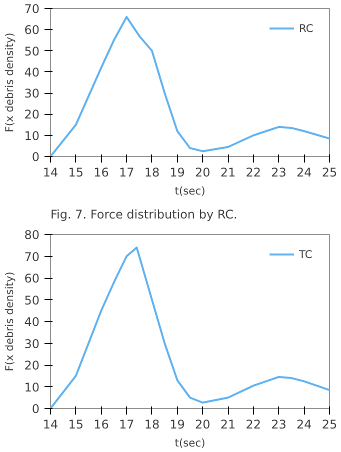 This screenshot has height=452, width=341. What do you see at coordinates (306, 254) in the screenshot?
I see `legend-label: TC` at bounding box center [306, 254].